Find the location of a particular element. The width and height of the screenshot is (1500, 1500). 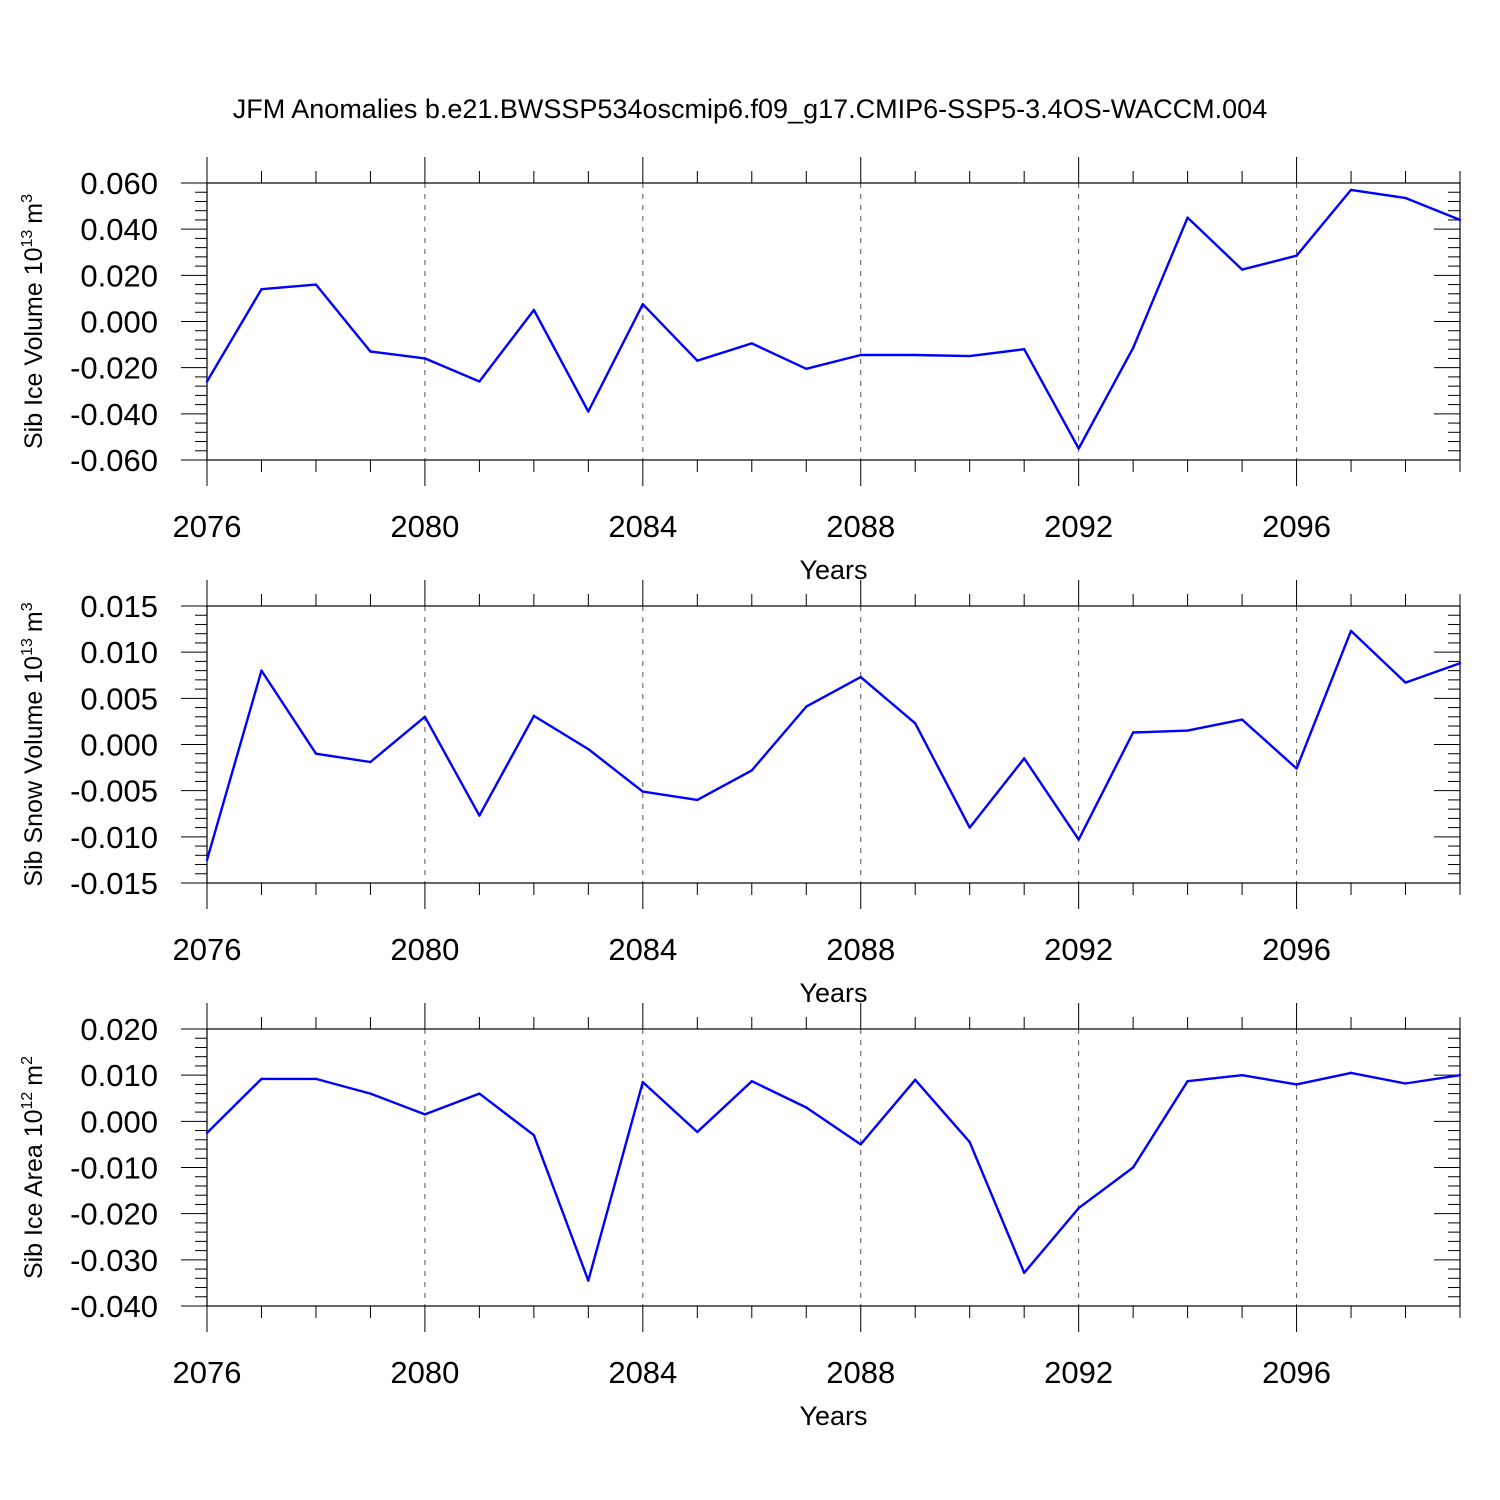

y-tick-label: 0.040 is located at coordinates (119, 229).